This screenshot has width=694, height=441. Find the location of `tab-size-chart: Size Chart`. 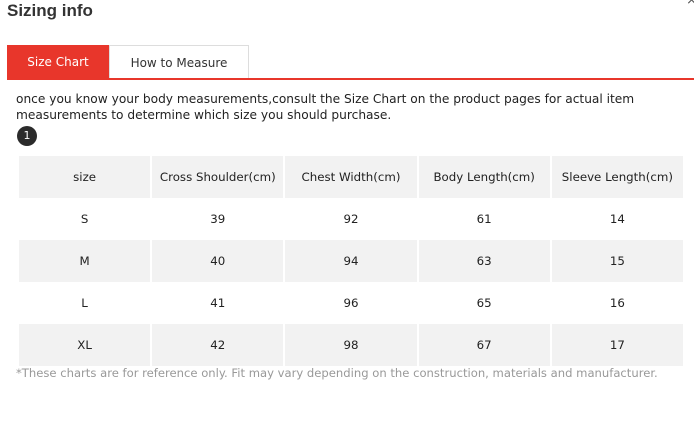

tab-size-chart: Size Chart is located at coordinates (58, 61).